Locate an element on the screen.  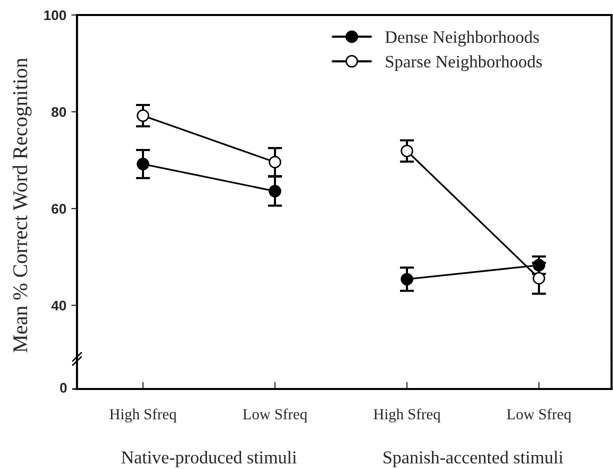
y-axis-title: Mean % Correct Word Recognition is located at coordinates (22, 205).